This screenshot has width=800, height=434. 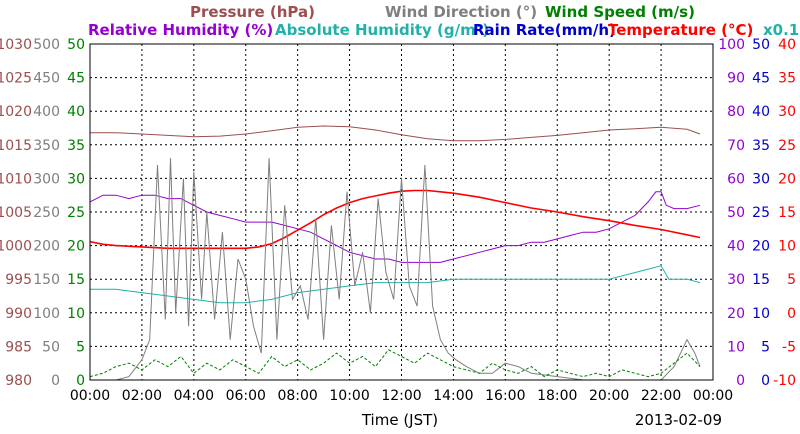 What do you see at coordinates (46, 146) in the screenshot?
I see `wind_dir-tick-label: 350` at bounding box center [46, 146].